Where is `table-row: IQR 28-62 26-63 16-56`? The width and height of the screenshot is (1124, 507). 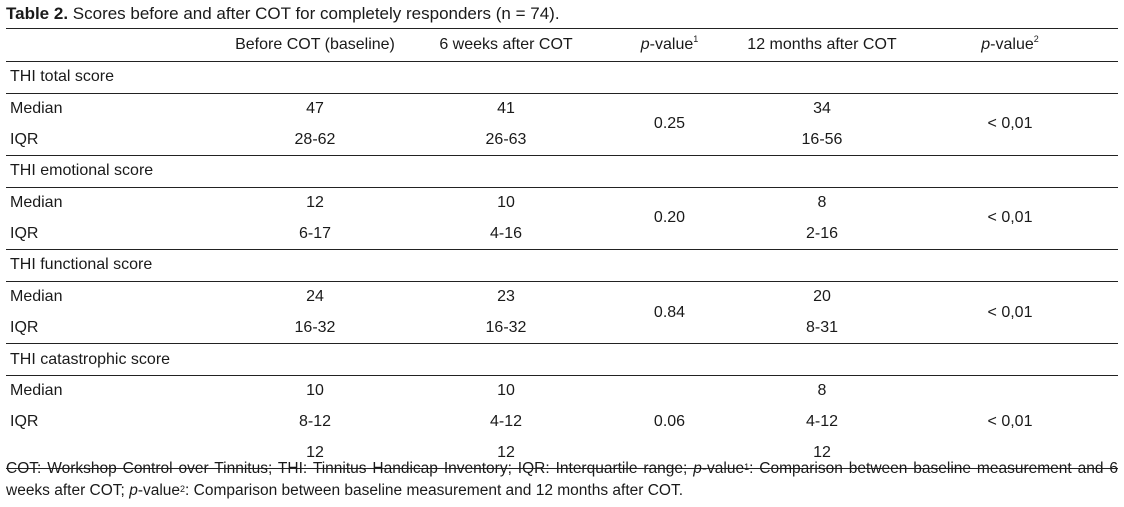
table-row: IQR 28-62 26-63 16-56 is located at coordinates (562, 140).